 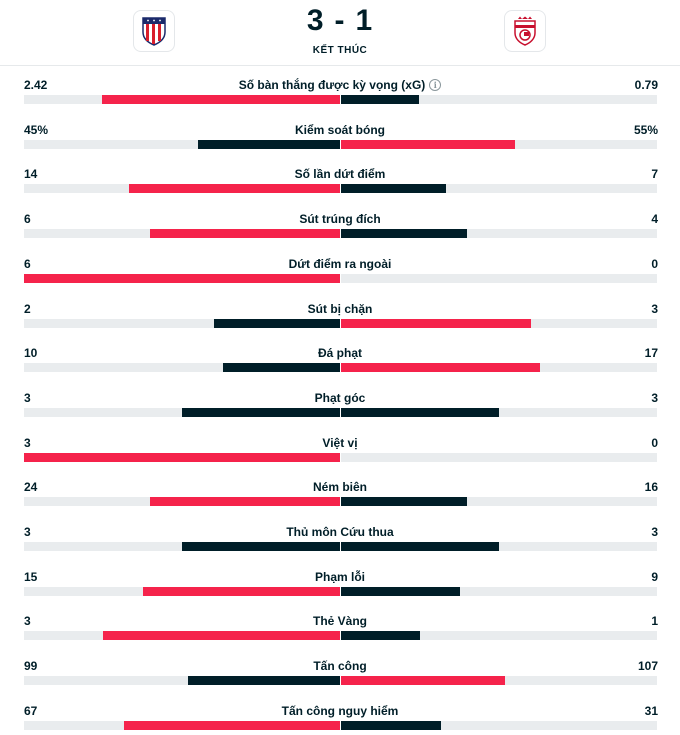 What do you see at coordinates (36, 85) in the screenshot?
I see `home-stat-value: 2.42` at bounding box center [36, 85].